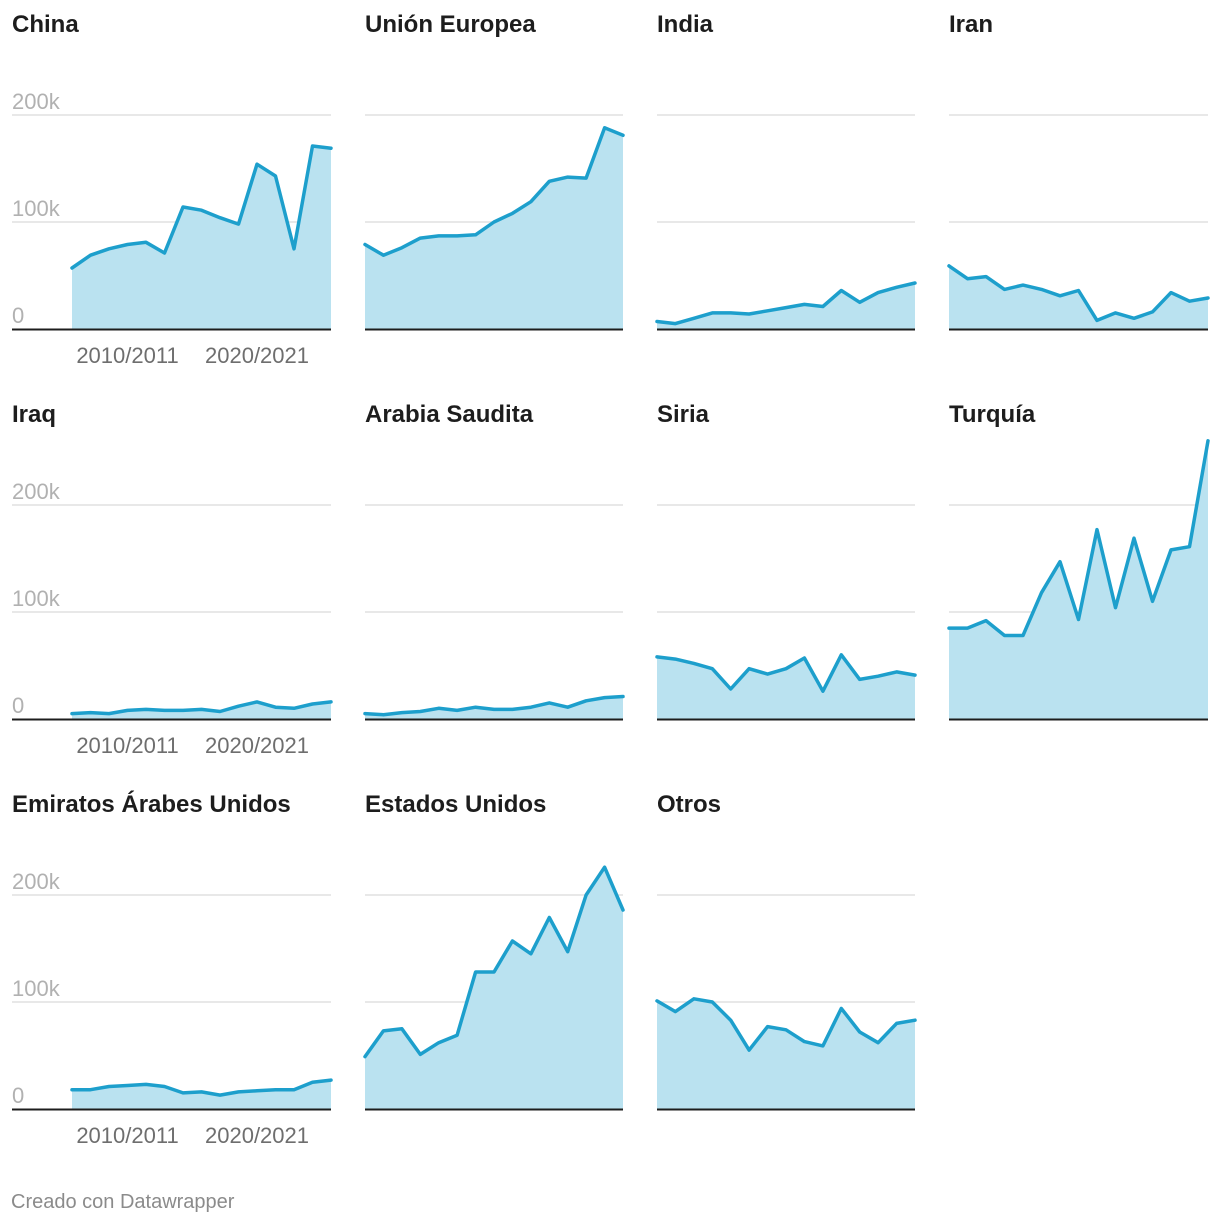 The height and width of the screenshot is (1226, 1220). I want to click on panel-title: Iraq, so click(34, 414).